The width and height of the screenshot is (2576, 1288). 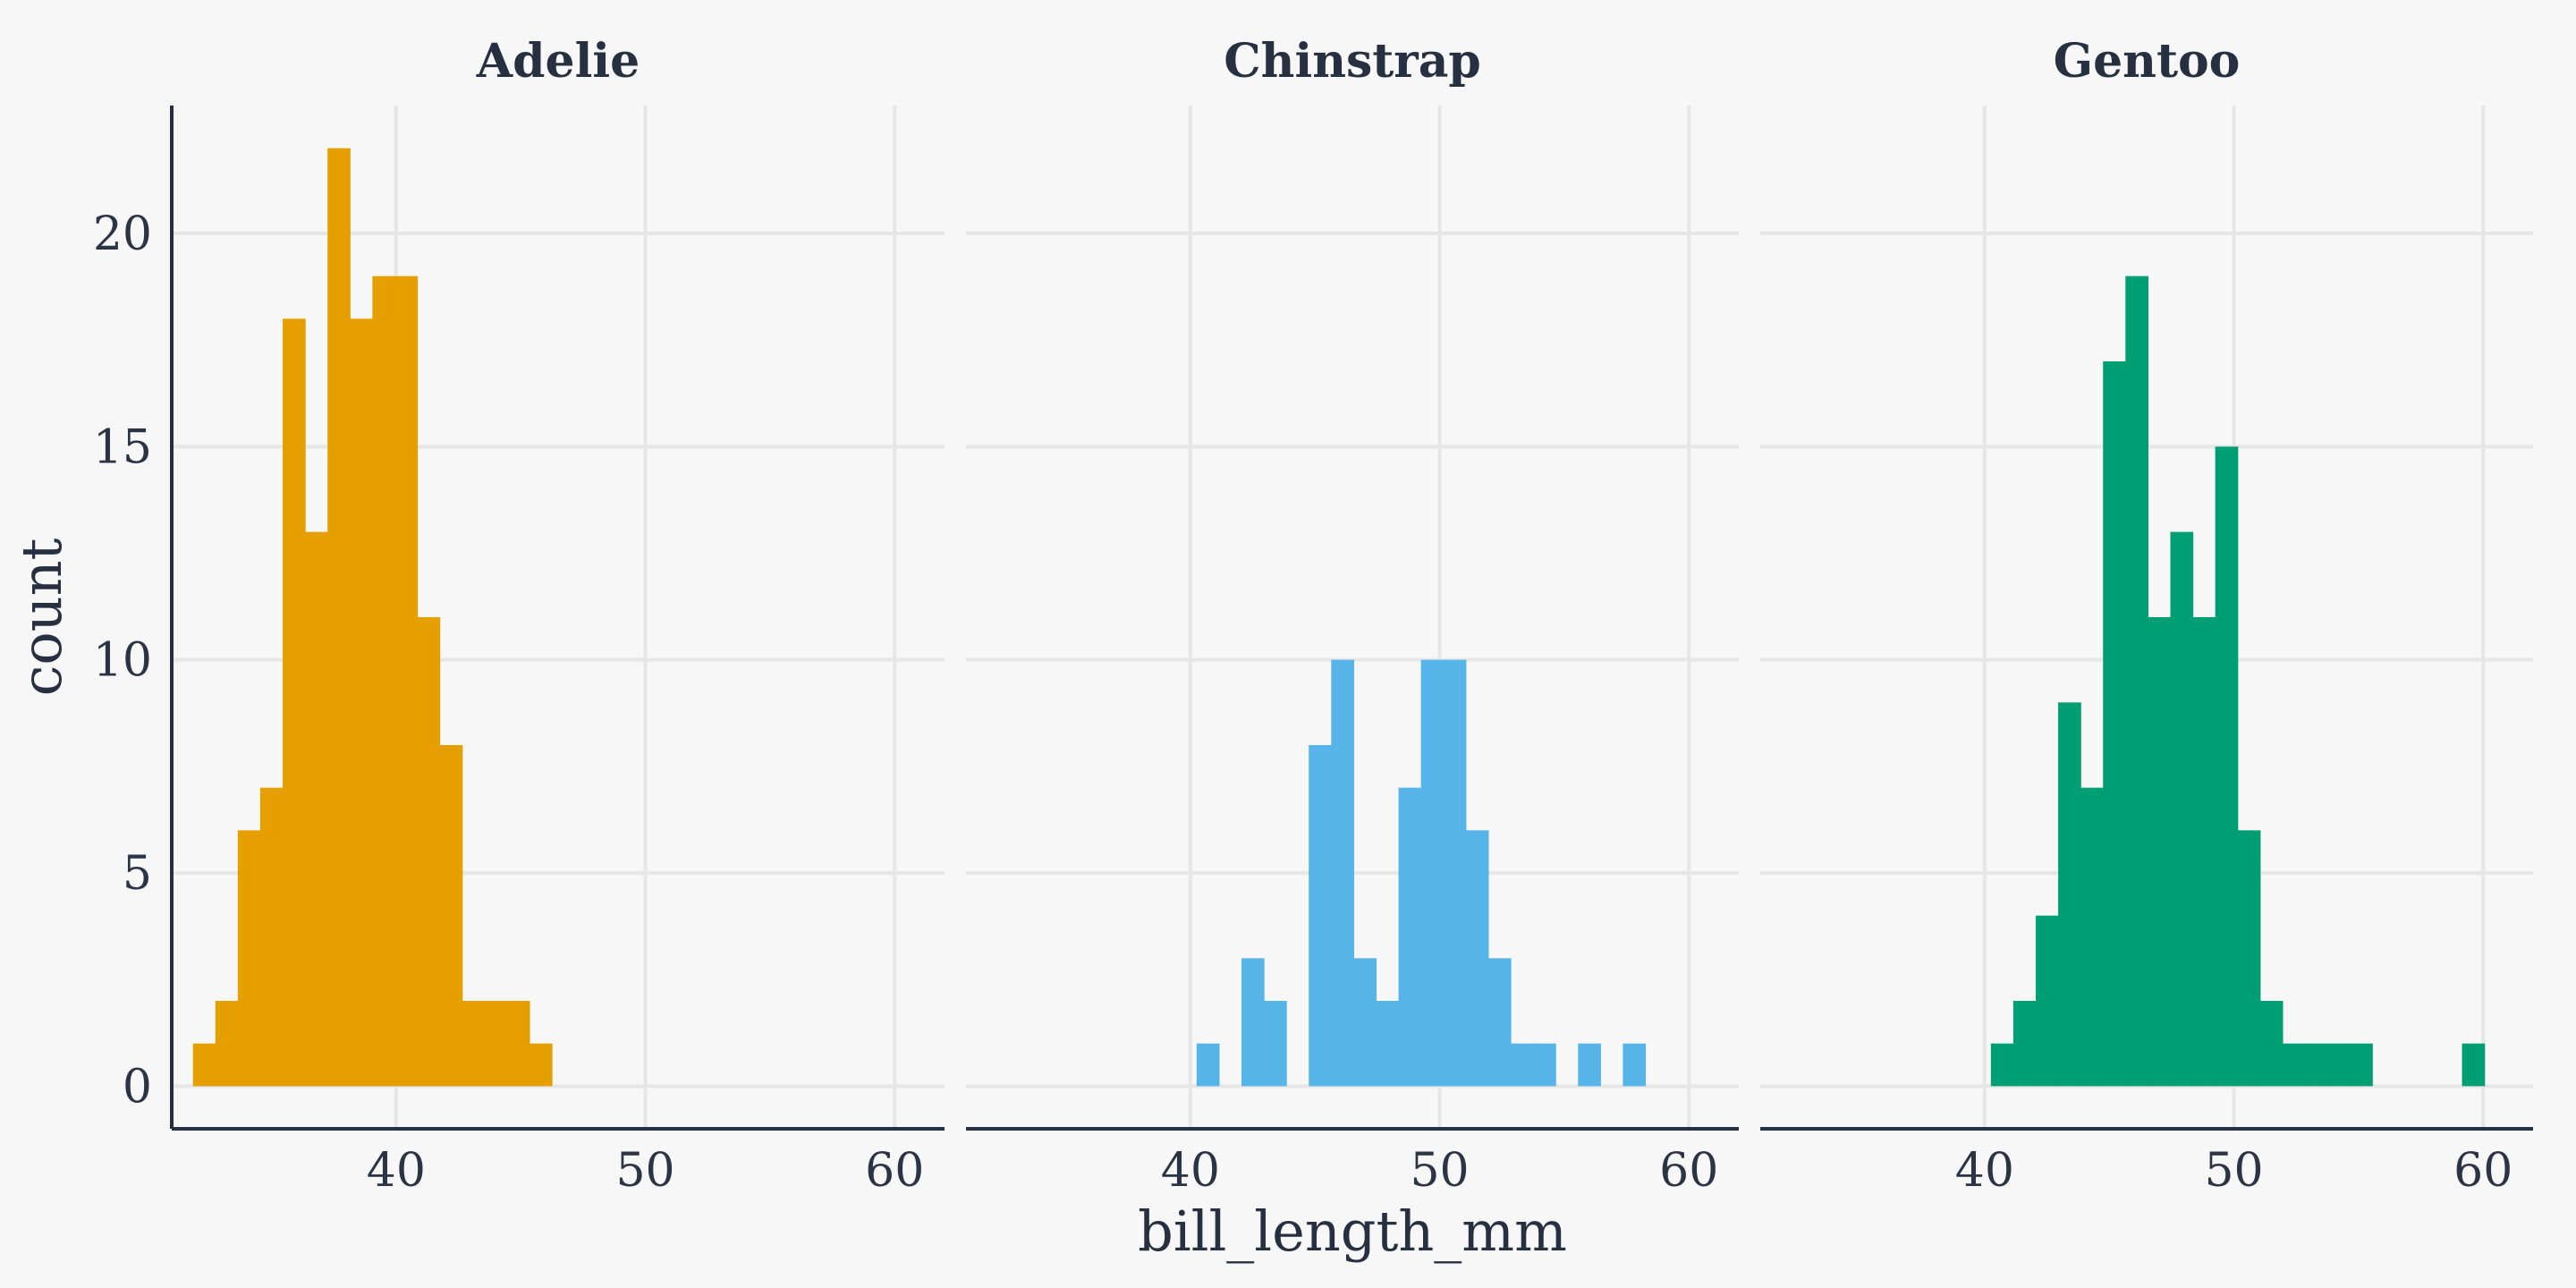 I want to click on facet-title: Gentoo, so click(x=2147, y=61).